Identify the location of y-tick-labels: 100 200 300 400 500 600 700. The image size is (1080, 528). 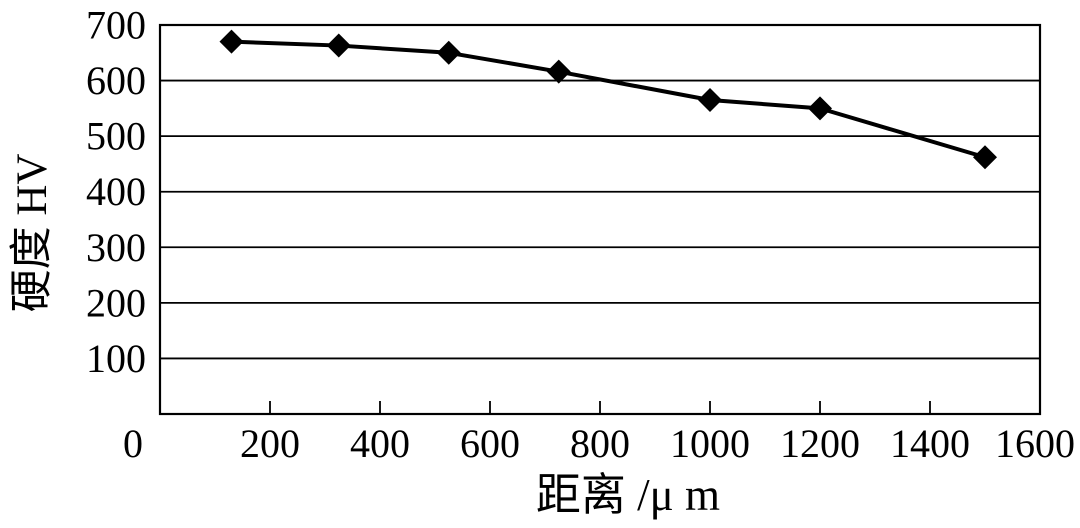
(116, 192).